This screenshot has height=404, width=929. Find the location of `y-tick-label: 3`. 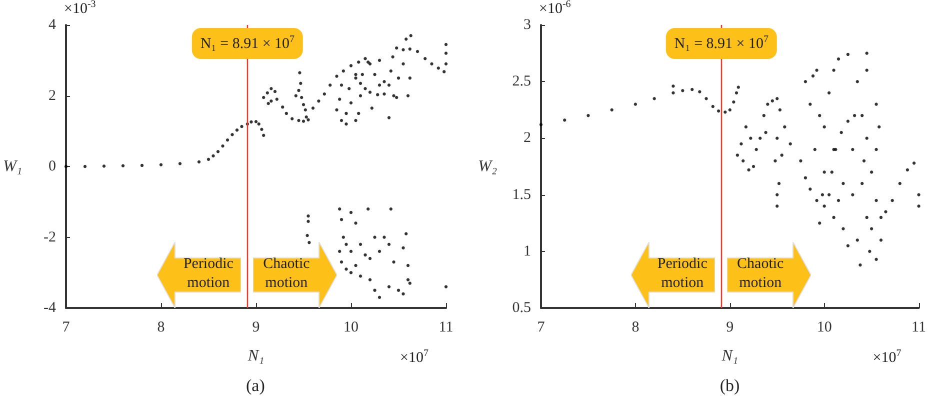

y-tick-label: 3 is located at coordinates (527, 25).